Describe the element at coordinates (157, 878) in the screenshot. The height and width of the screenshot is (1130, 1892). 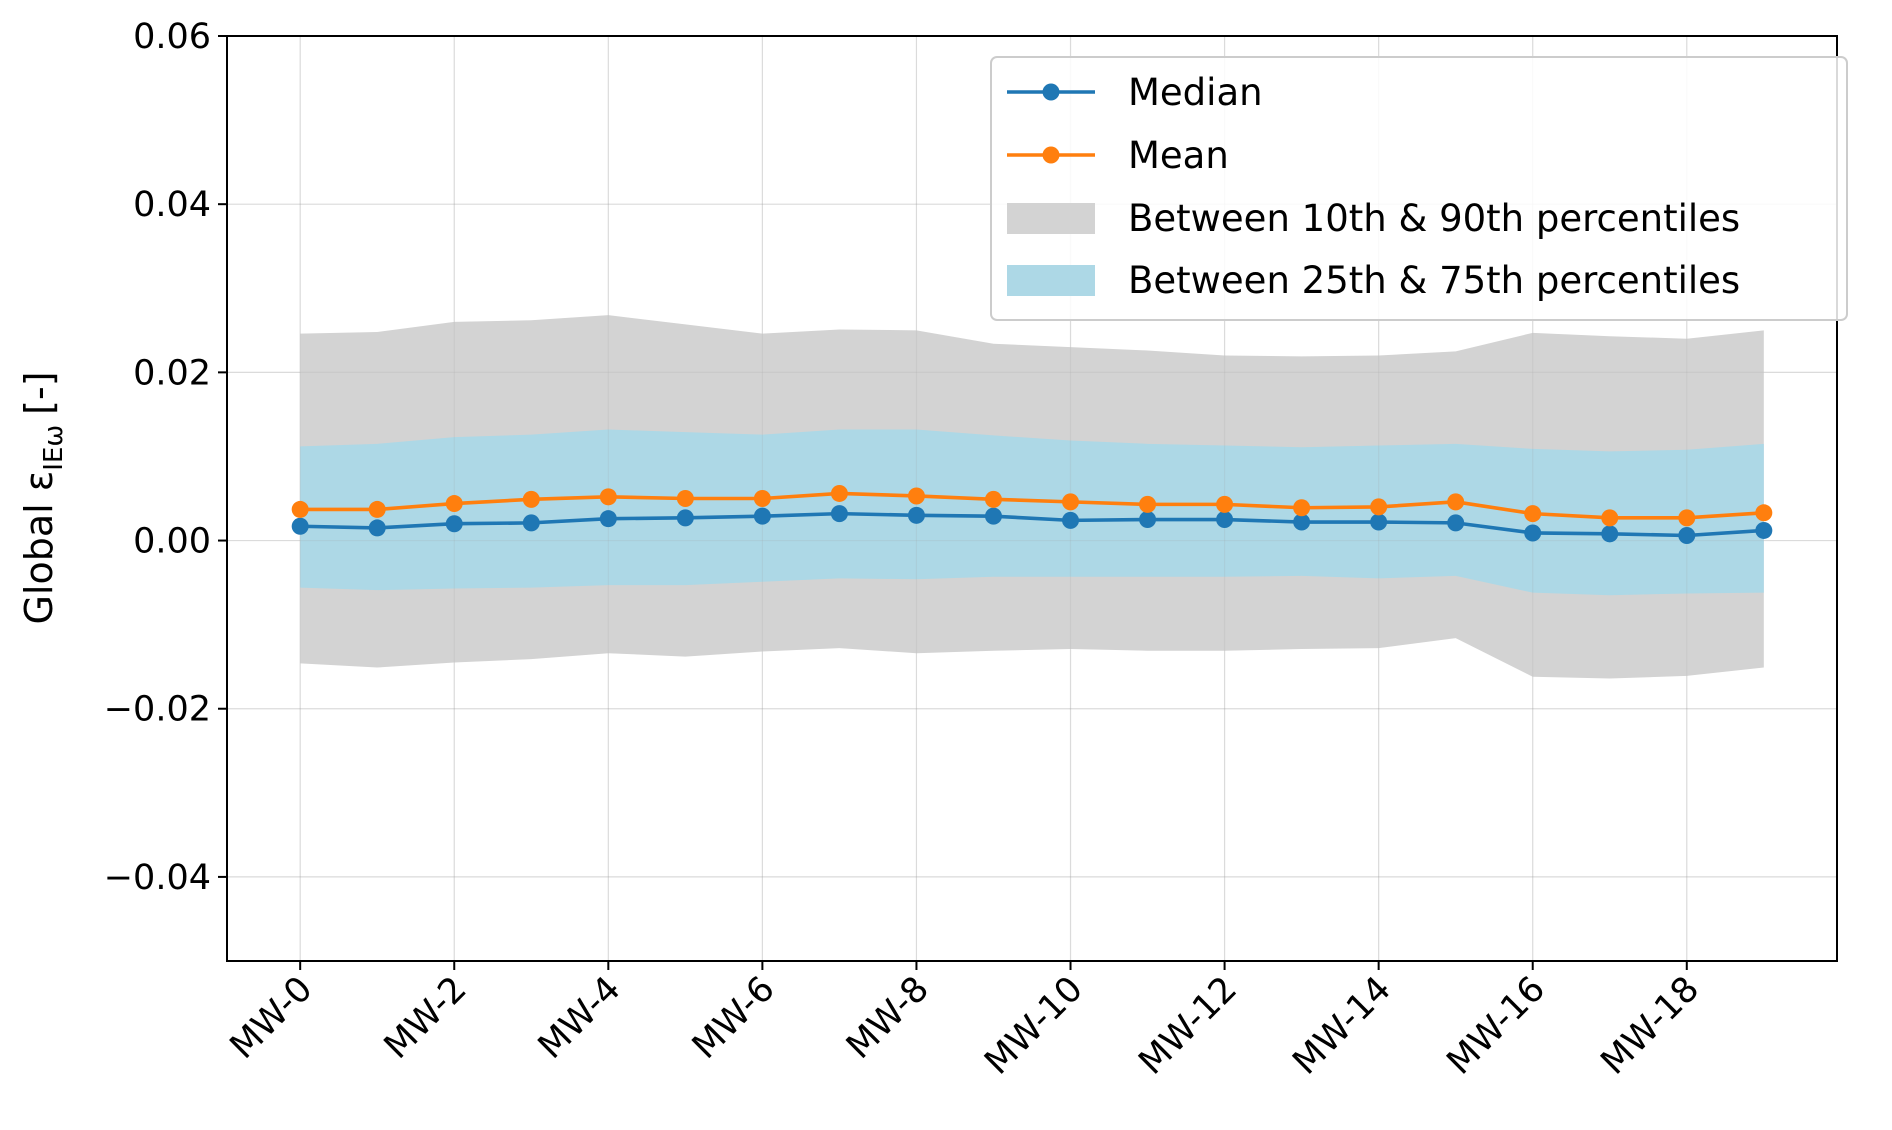
I see `y-tick-label: −0.04` at that location.